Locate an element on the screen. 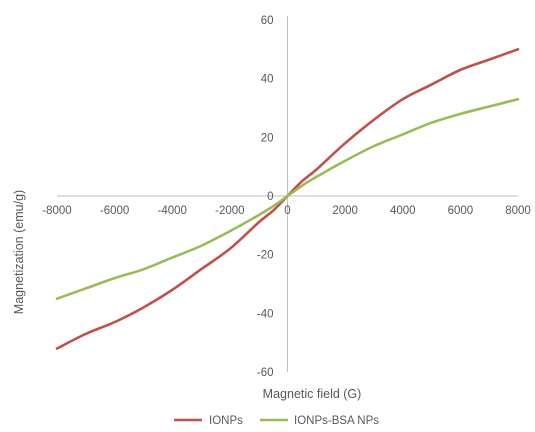 This screenshot has height=432, width=535. x-tick-label: 8000 is located at coordinates (518, 211).